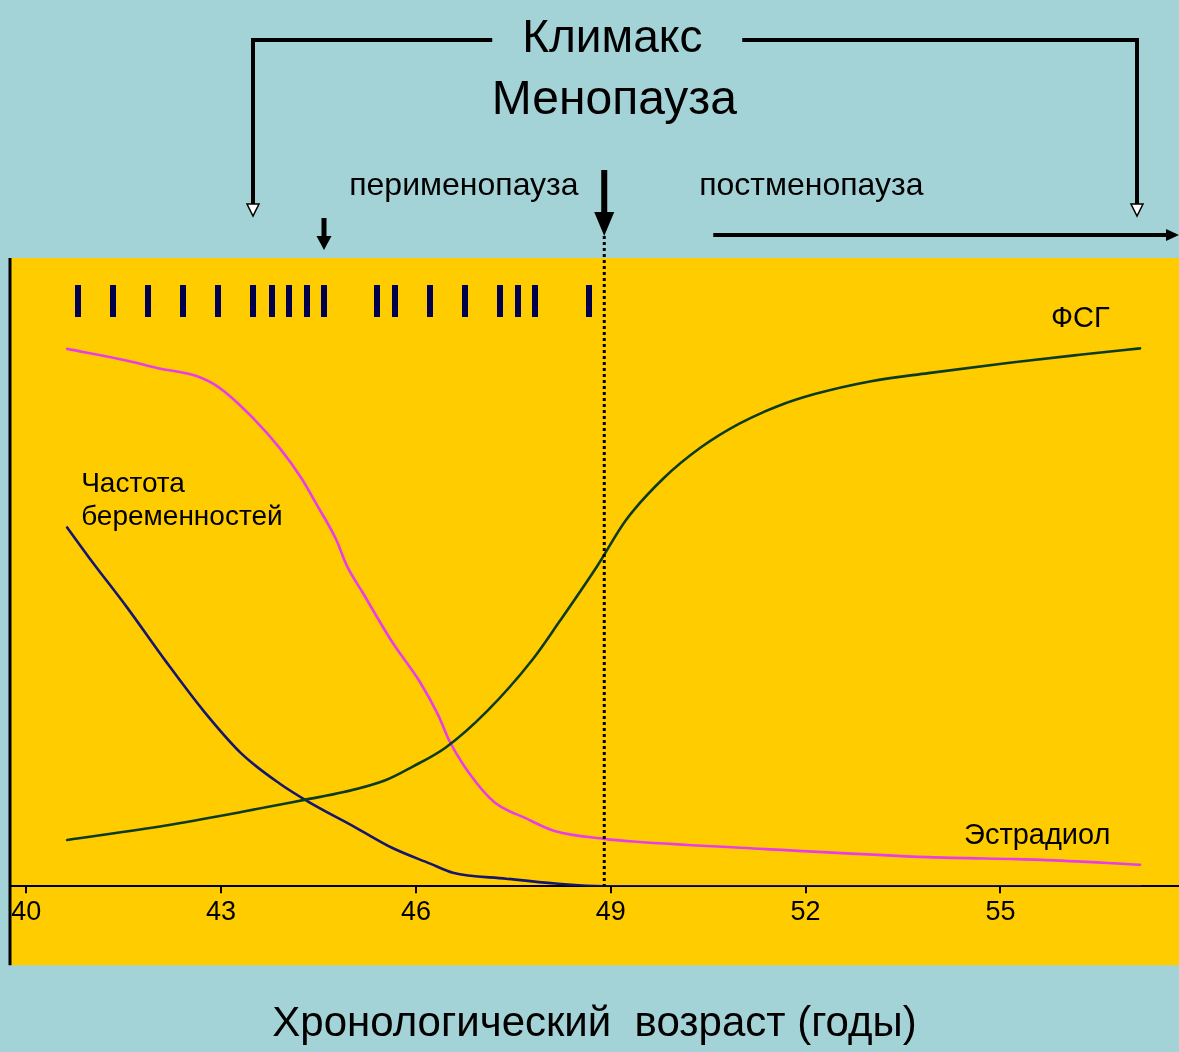 The image size is (1179, 1052). Describe the element at coordinates (594, 1022) in the screenshot. I see `x-axis-title: Хронологический возраст (годы)` at that location.